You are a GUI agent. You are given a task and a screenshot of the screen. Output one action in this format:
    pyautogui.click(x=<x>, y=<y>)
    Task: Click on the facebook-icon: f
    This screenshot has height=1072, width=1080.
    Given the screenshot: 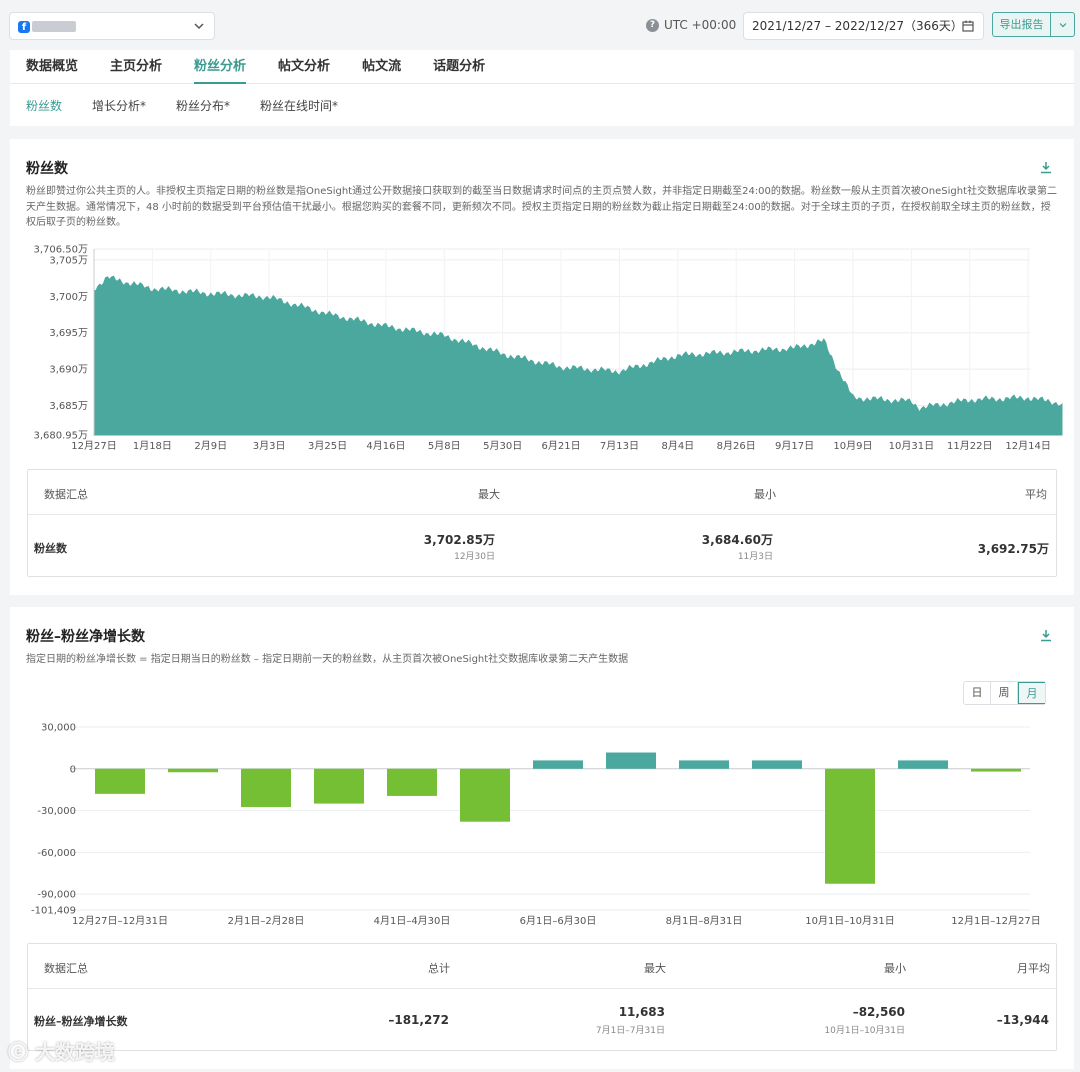 What is the action you would take?
    pyautogui.click(x=24, y=27)
    